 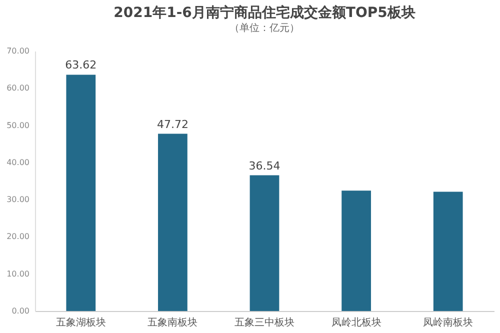 What do you see at coordinates (18, 162) in the screenshot?
I see `y-tick-label: 40.00` at bounding box center [18, 162].